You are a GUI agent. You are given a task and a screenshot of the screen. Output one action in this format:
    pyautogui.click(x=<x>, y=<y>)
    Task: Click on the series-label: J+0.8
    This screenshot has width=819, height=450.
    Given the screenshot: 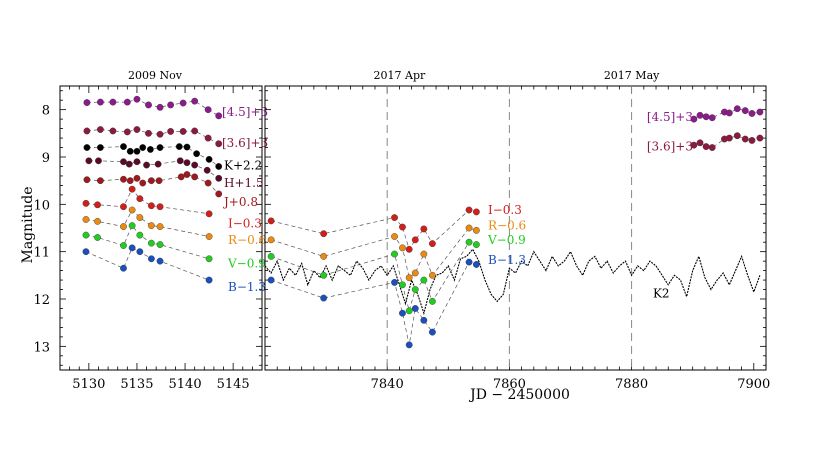 What is the action you would take?
    pyautogui.click(x=240, y=202)
    